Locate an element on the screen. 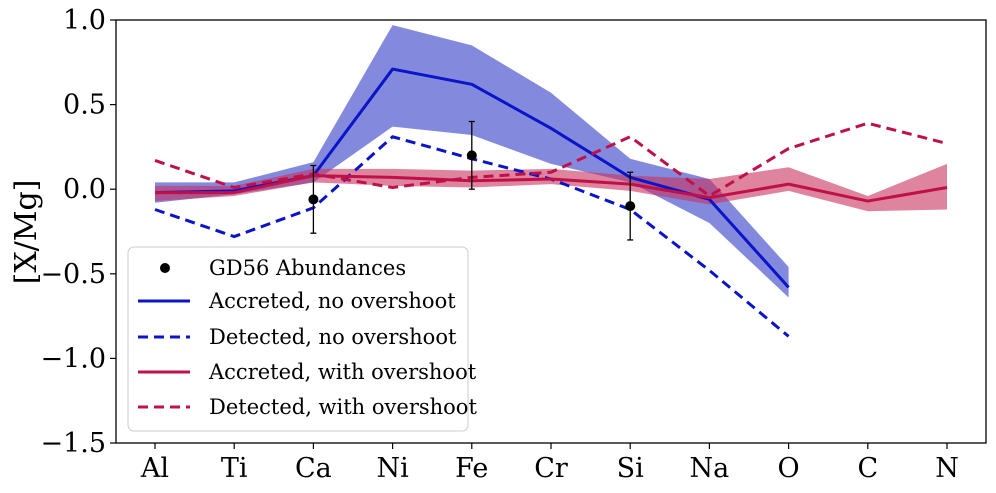  y-tick-label: −1.0 is located at coordinates (73, 358).